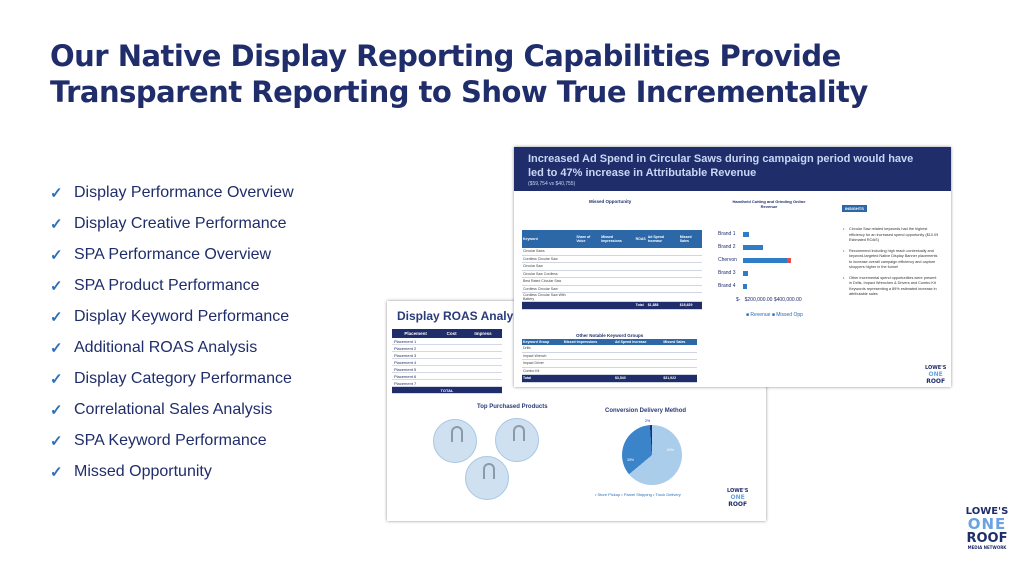 Image resolution: width=1024 pixels, height=576 pixels. Describe the element at coordinates (789, 260) in the screenshot. I see `missed-opp-bar` at that location.